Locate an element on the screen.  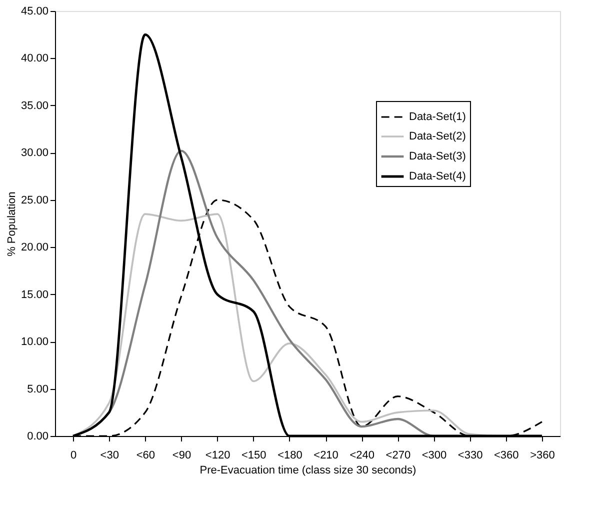
y-tick-label: 20.00 is located at coordinates (34, 248).